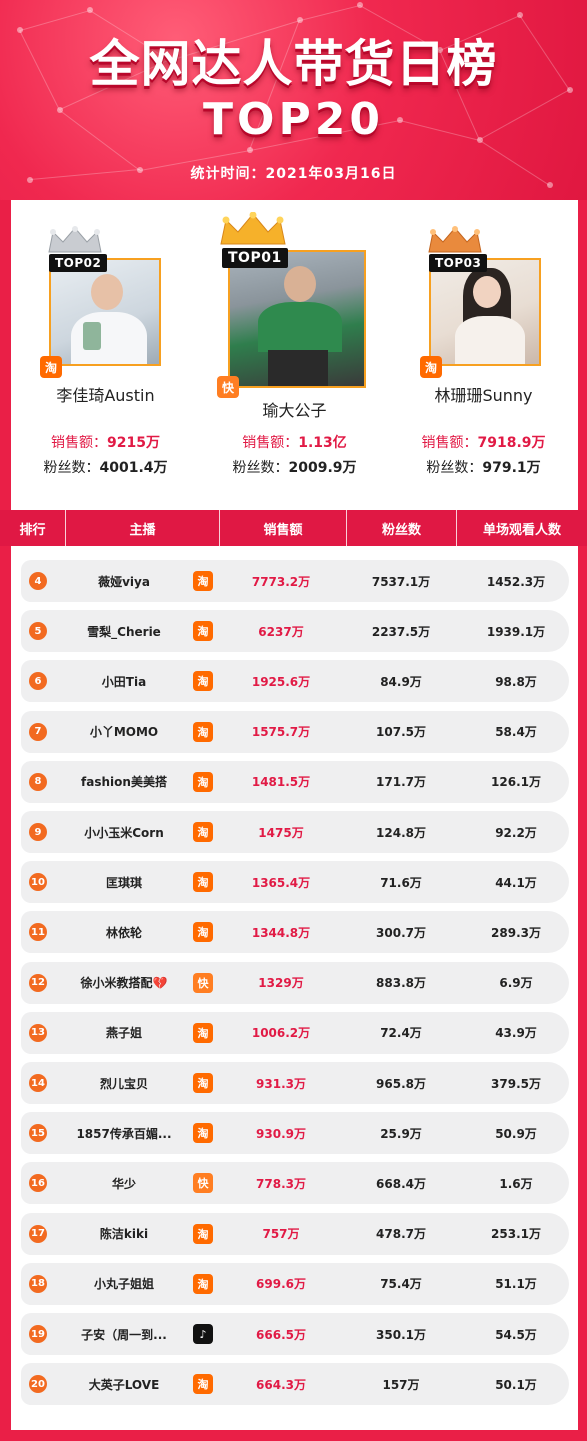 Image resolution: width=587 pixels, height=1441 pixels. What do you see at coordinates (511, 443) in the screenshot?
I see `sales-value: 7918.9万` at bounding box center [511, 443].